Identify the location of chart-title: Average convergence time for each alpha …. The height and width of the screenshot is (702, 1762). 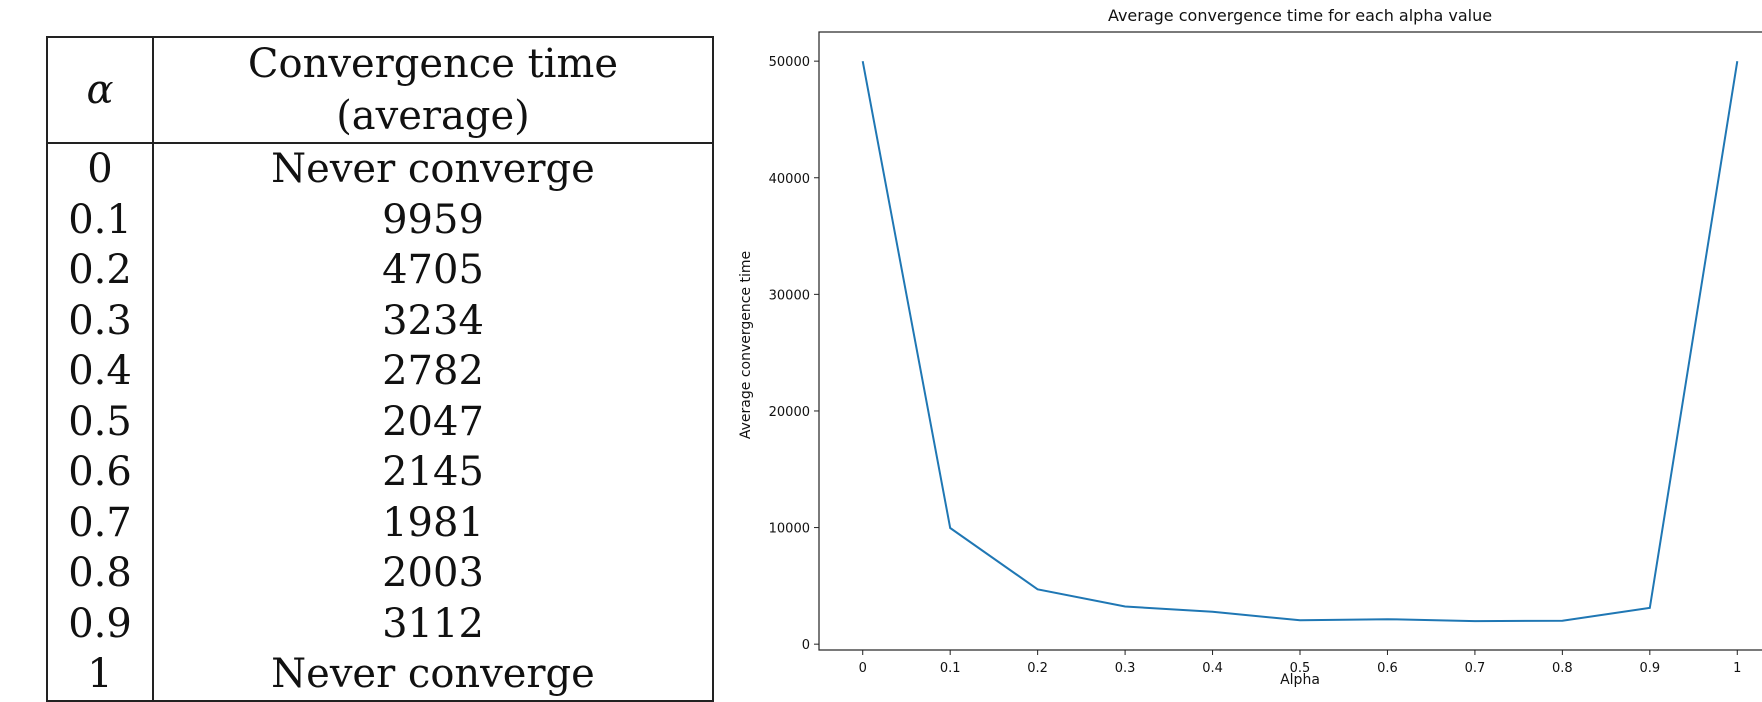
(1300, 15).